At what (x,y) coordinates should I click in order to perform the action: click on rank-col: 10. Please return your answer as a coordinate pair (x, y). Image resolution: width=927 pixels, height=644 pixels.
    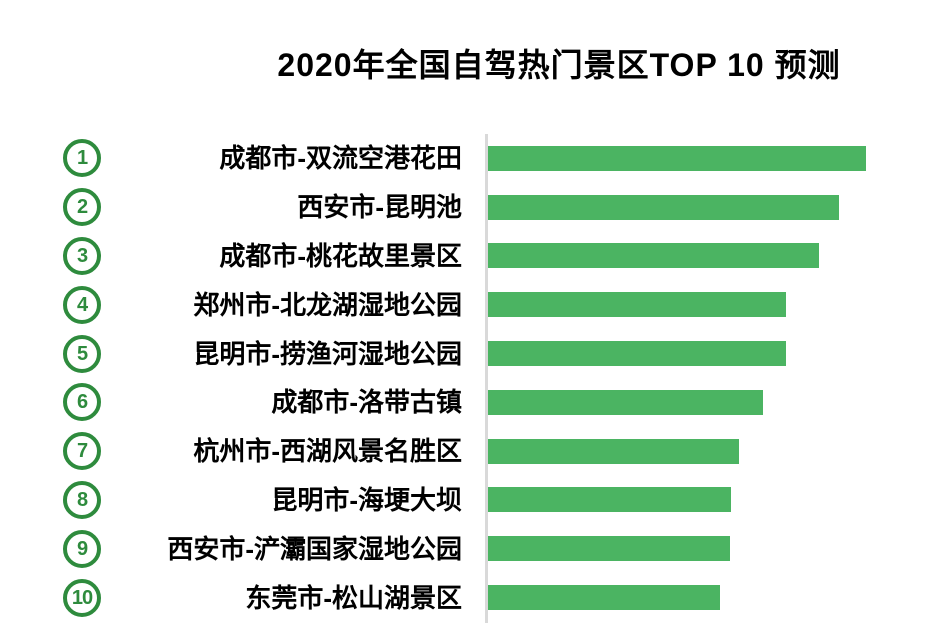
    Looking at the image, I should click on (60, 597).